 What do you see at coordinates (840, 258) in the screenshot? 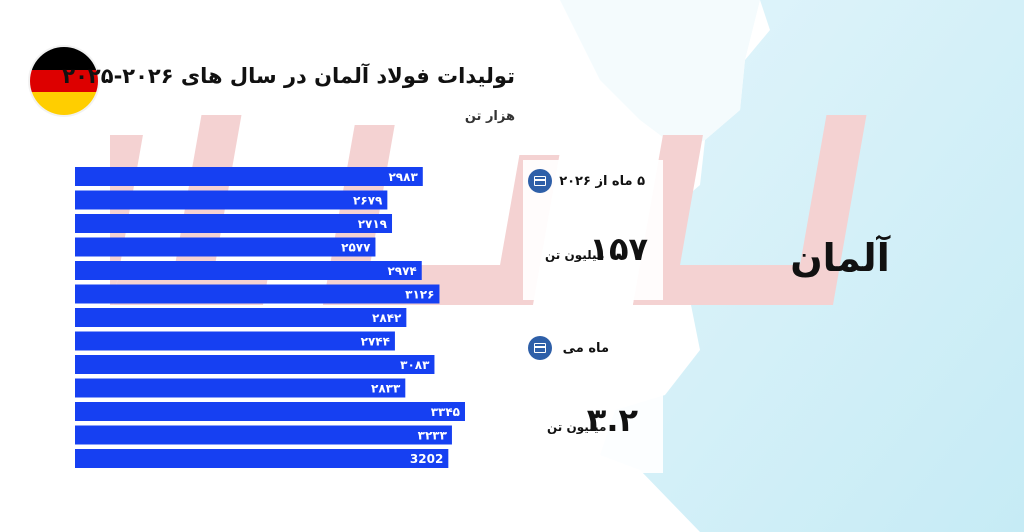
I see `country-name: آلمان` at bounding box center [840, 258].